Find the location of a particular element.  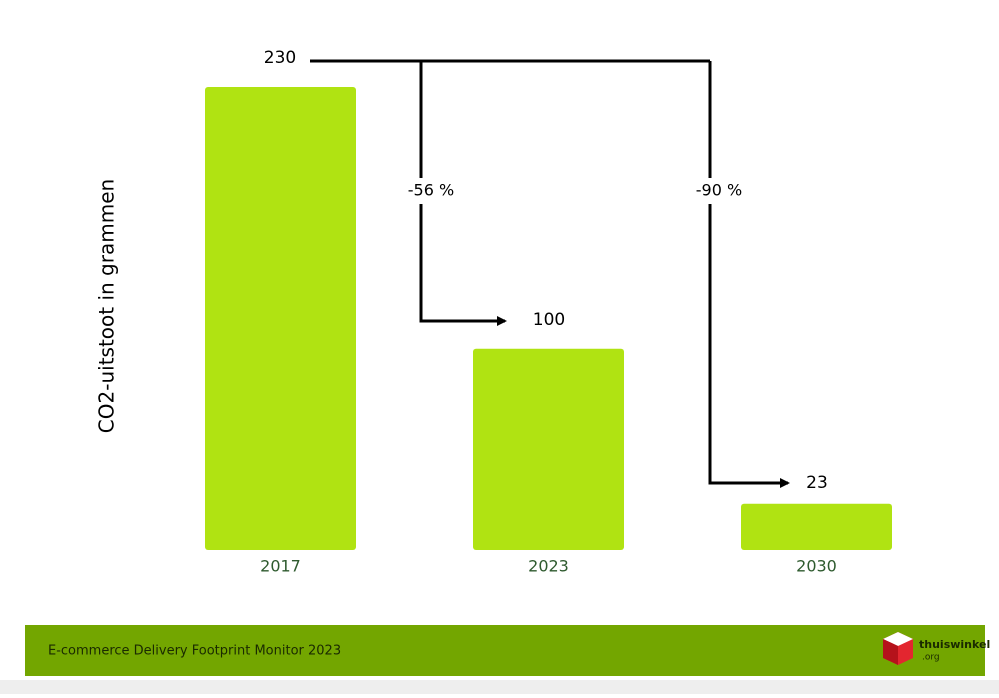

logo-suffix: .org is located at coordinates (931, 658).